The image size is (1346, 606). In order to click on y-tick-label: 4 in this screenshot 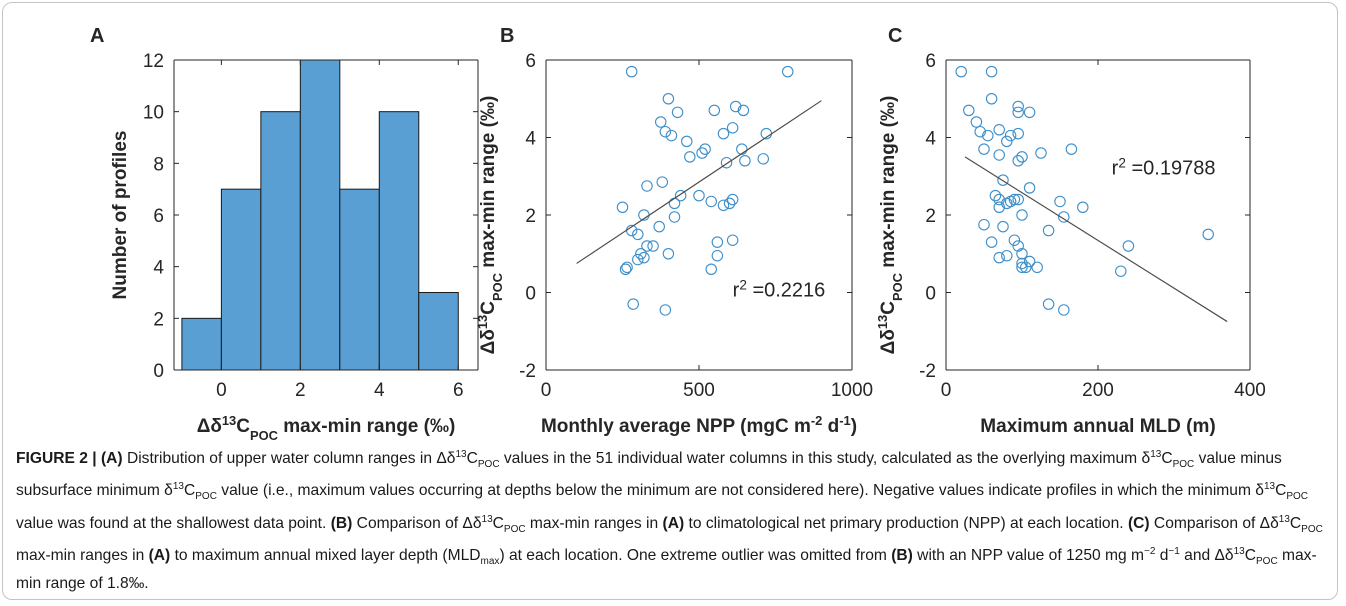, I will do `click(930, 139)`.